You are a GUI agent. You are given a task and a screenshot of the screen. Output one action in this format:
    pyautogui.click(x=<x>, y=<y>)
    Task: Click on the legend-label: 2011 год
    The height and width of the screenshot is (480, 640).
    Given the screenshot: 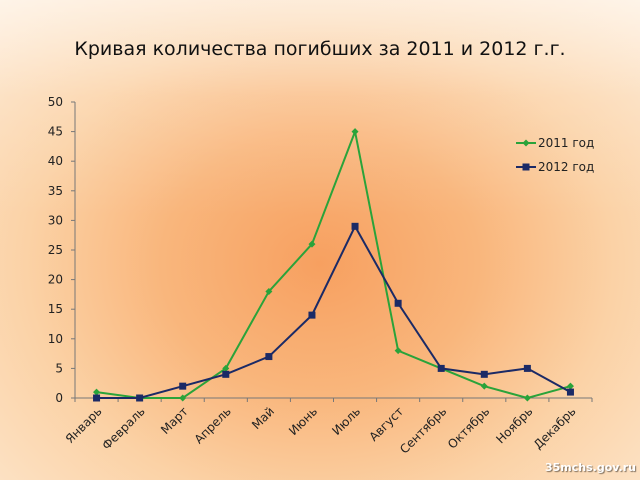 What is the action you would take?
    pyautogui.click(x=566, y=143)
    